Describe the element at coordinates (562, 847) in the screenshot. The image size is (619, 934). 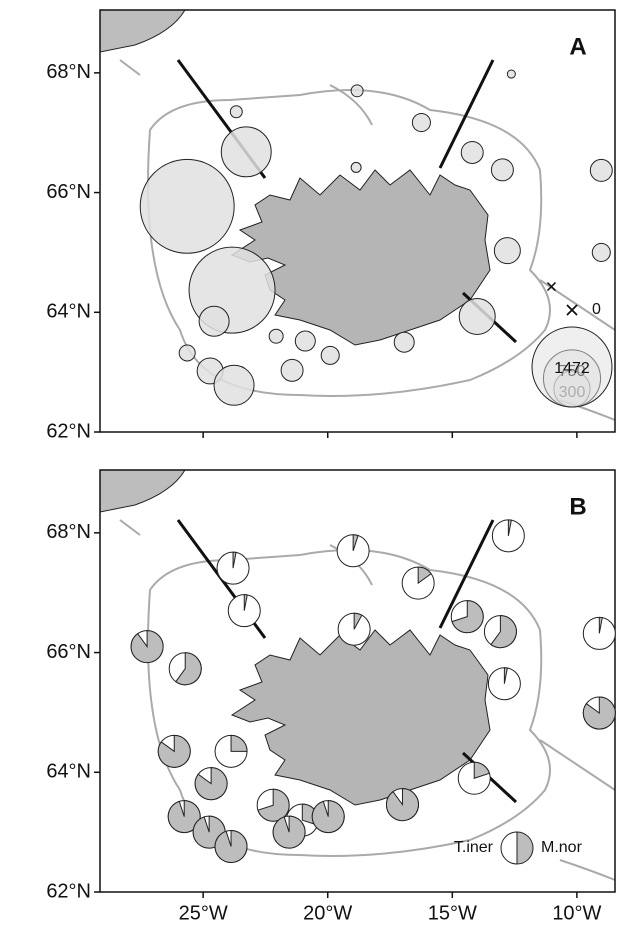
I see `legend-label: M.nor` at that location.